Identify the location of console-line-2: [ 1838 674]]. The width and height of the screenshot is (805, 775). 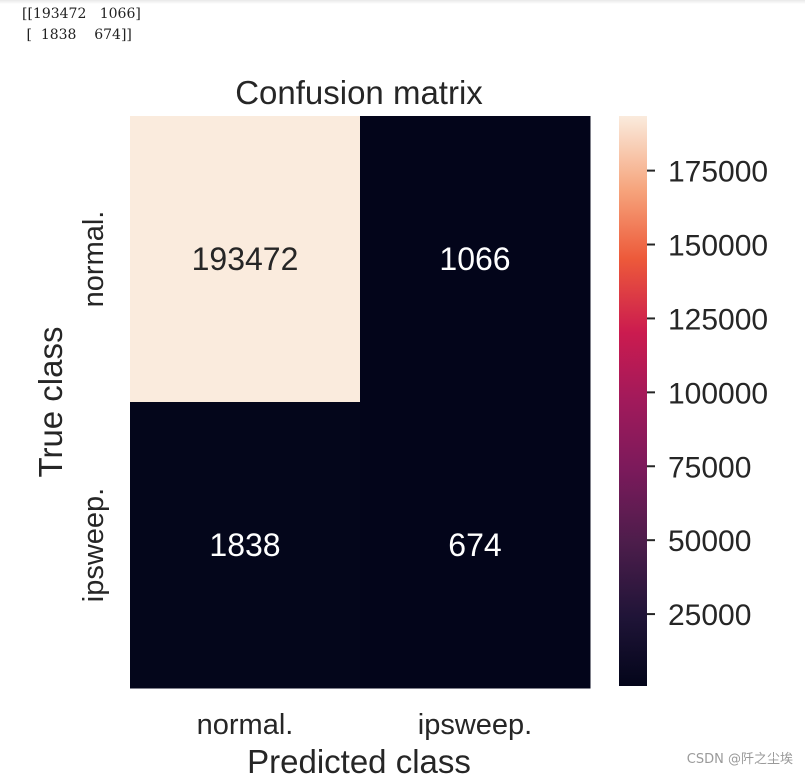
(77, 35).